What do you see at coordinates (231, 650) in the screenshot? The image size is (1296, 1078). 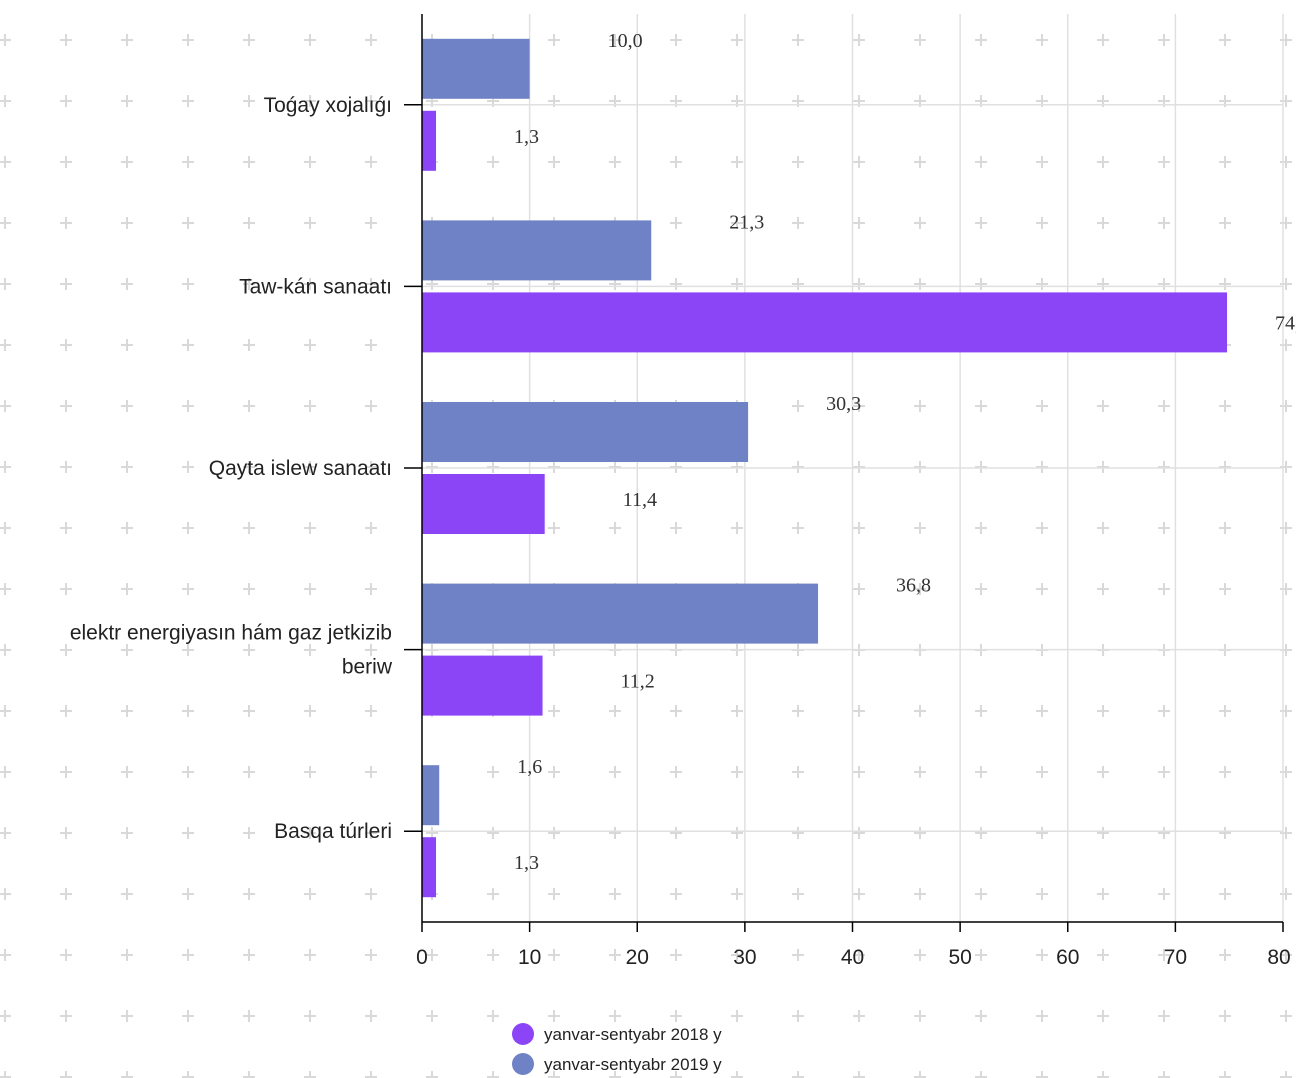 I see `category-label: elektr energiyasın hám gaz jetkizib beriw` at bounding box center [231, 650].